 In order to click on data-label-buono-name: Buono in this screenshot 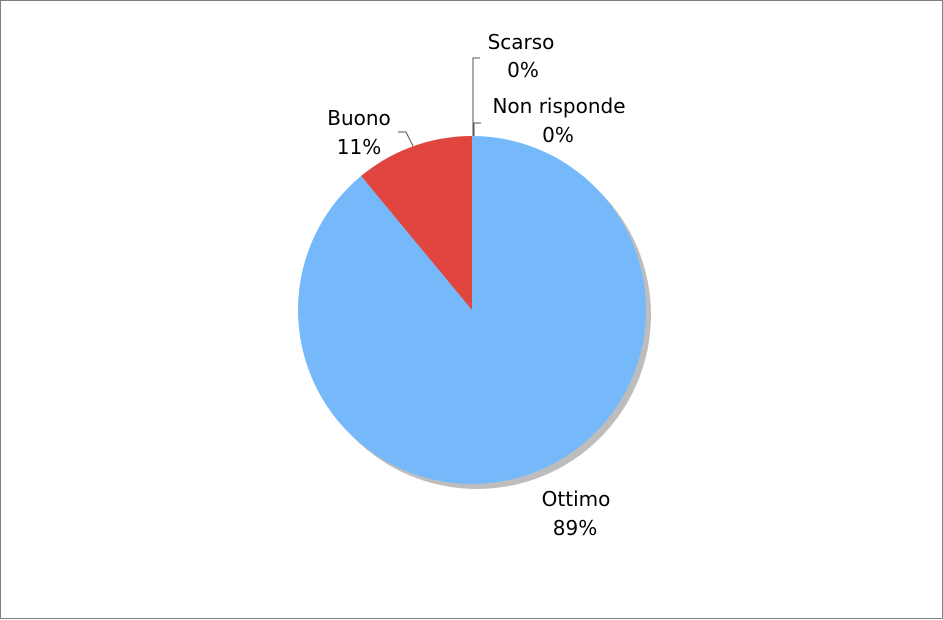, I will do `click(359, 118)`.